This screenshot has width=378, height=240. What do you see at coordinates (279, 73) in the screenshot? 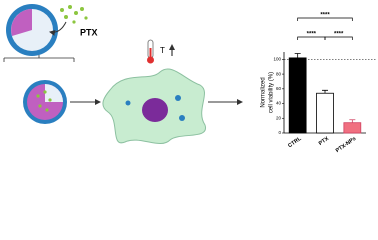
I see `y-tick-label: 80` at bounding box center [279, 73].